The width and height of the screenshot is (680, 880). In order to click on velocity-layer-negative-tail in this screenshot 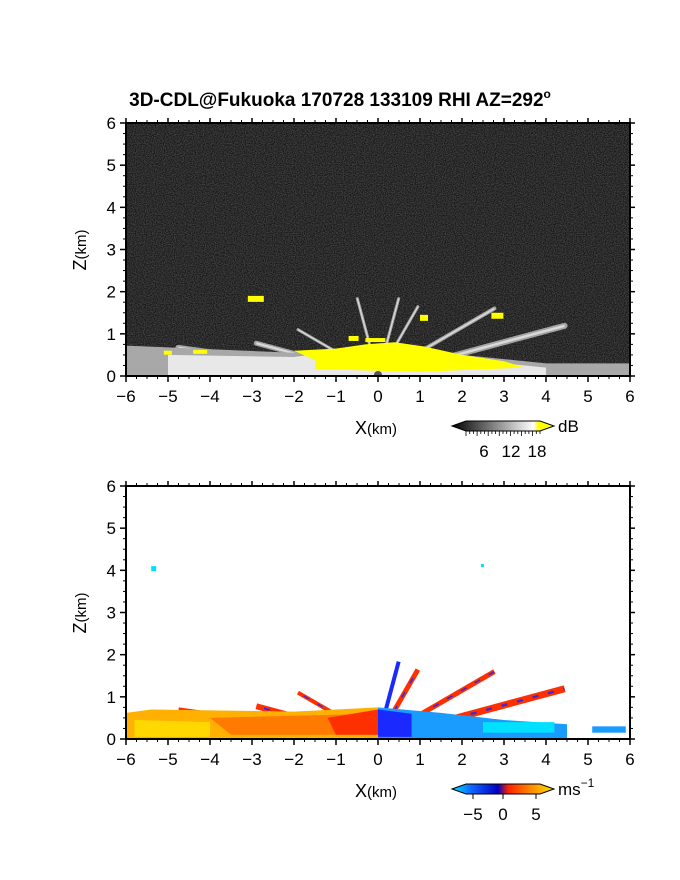, I will do `click(609, 729)`.